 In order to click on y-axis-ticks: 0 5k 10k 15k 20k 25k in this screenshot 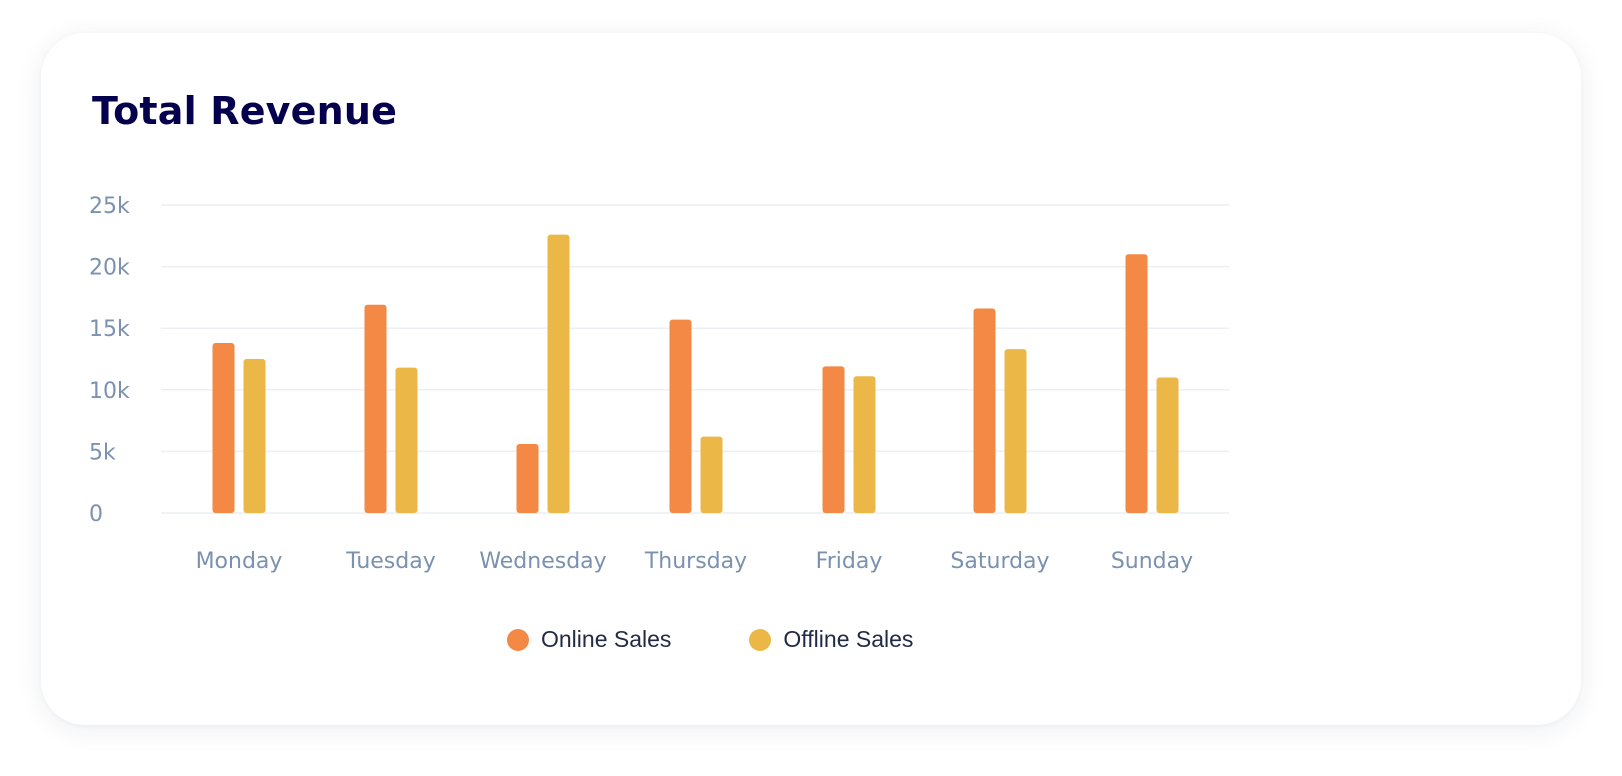, I will do `click(109, 360)`.